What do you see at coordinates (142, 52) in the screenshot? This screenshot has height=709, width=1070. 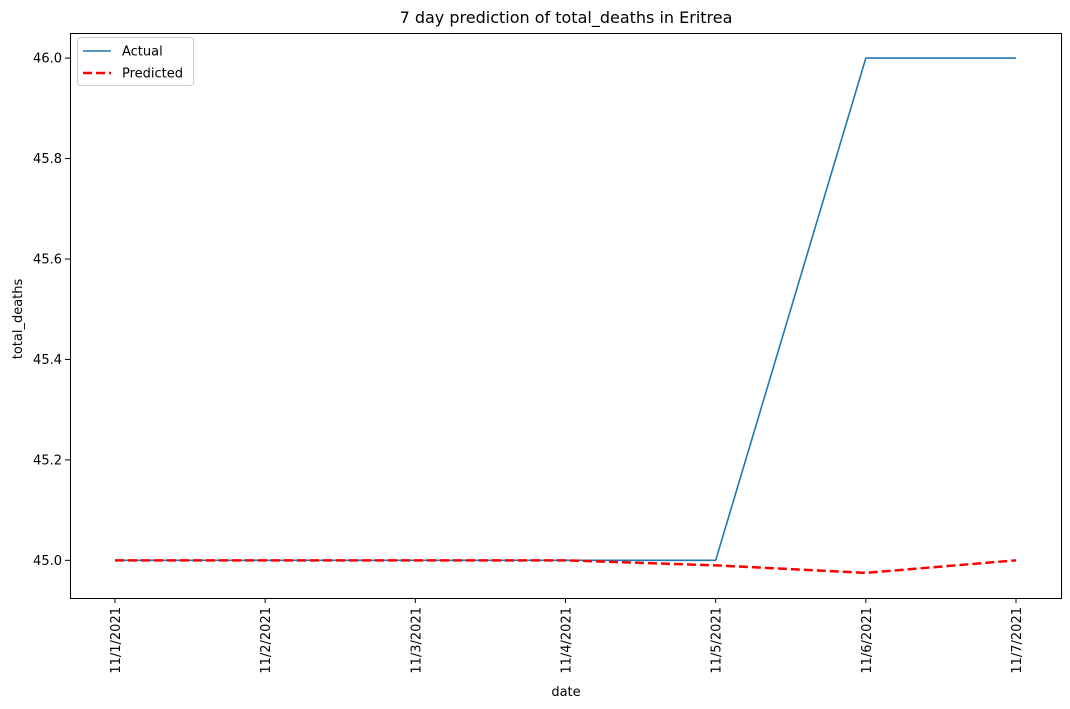 I see `legend-label-actual: Actual` at bounding box center [142, 52].